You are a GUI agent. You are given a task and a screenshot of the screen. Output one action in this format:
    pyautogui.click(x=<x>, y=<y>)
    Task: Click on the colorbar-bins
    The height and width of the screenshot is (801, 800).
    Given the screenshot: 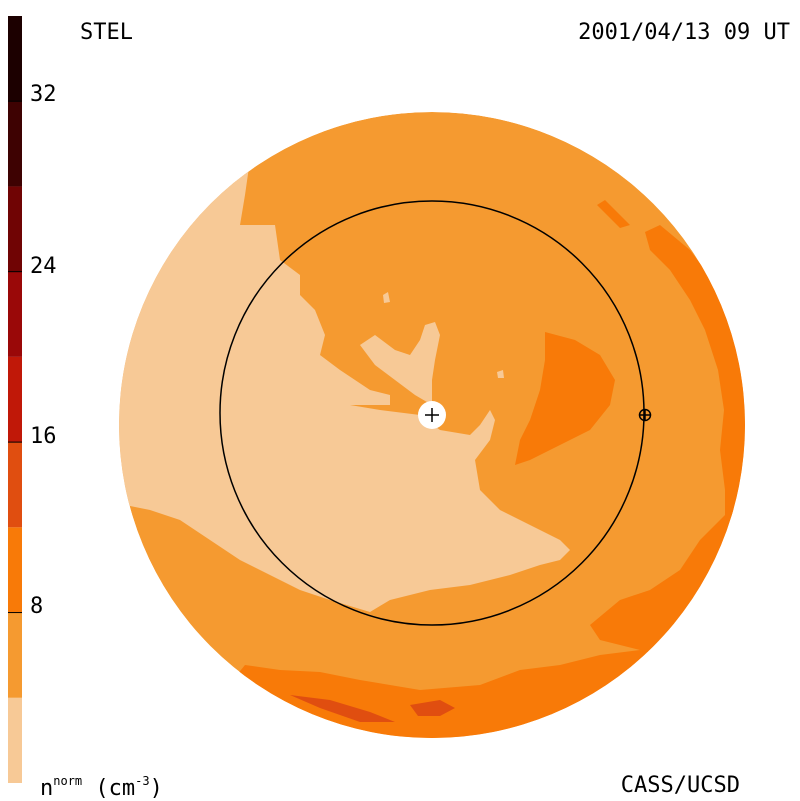 What is the action you would take?
    pyautogui.click(x=15, y=399)
    